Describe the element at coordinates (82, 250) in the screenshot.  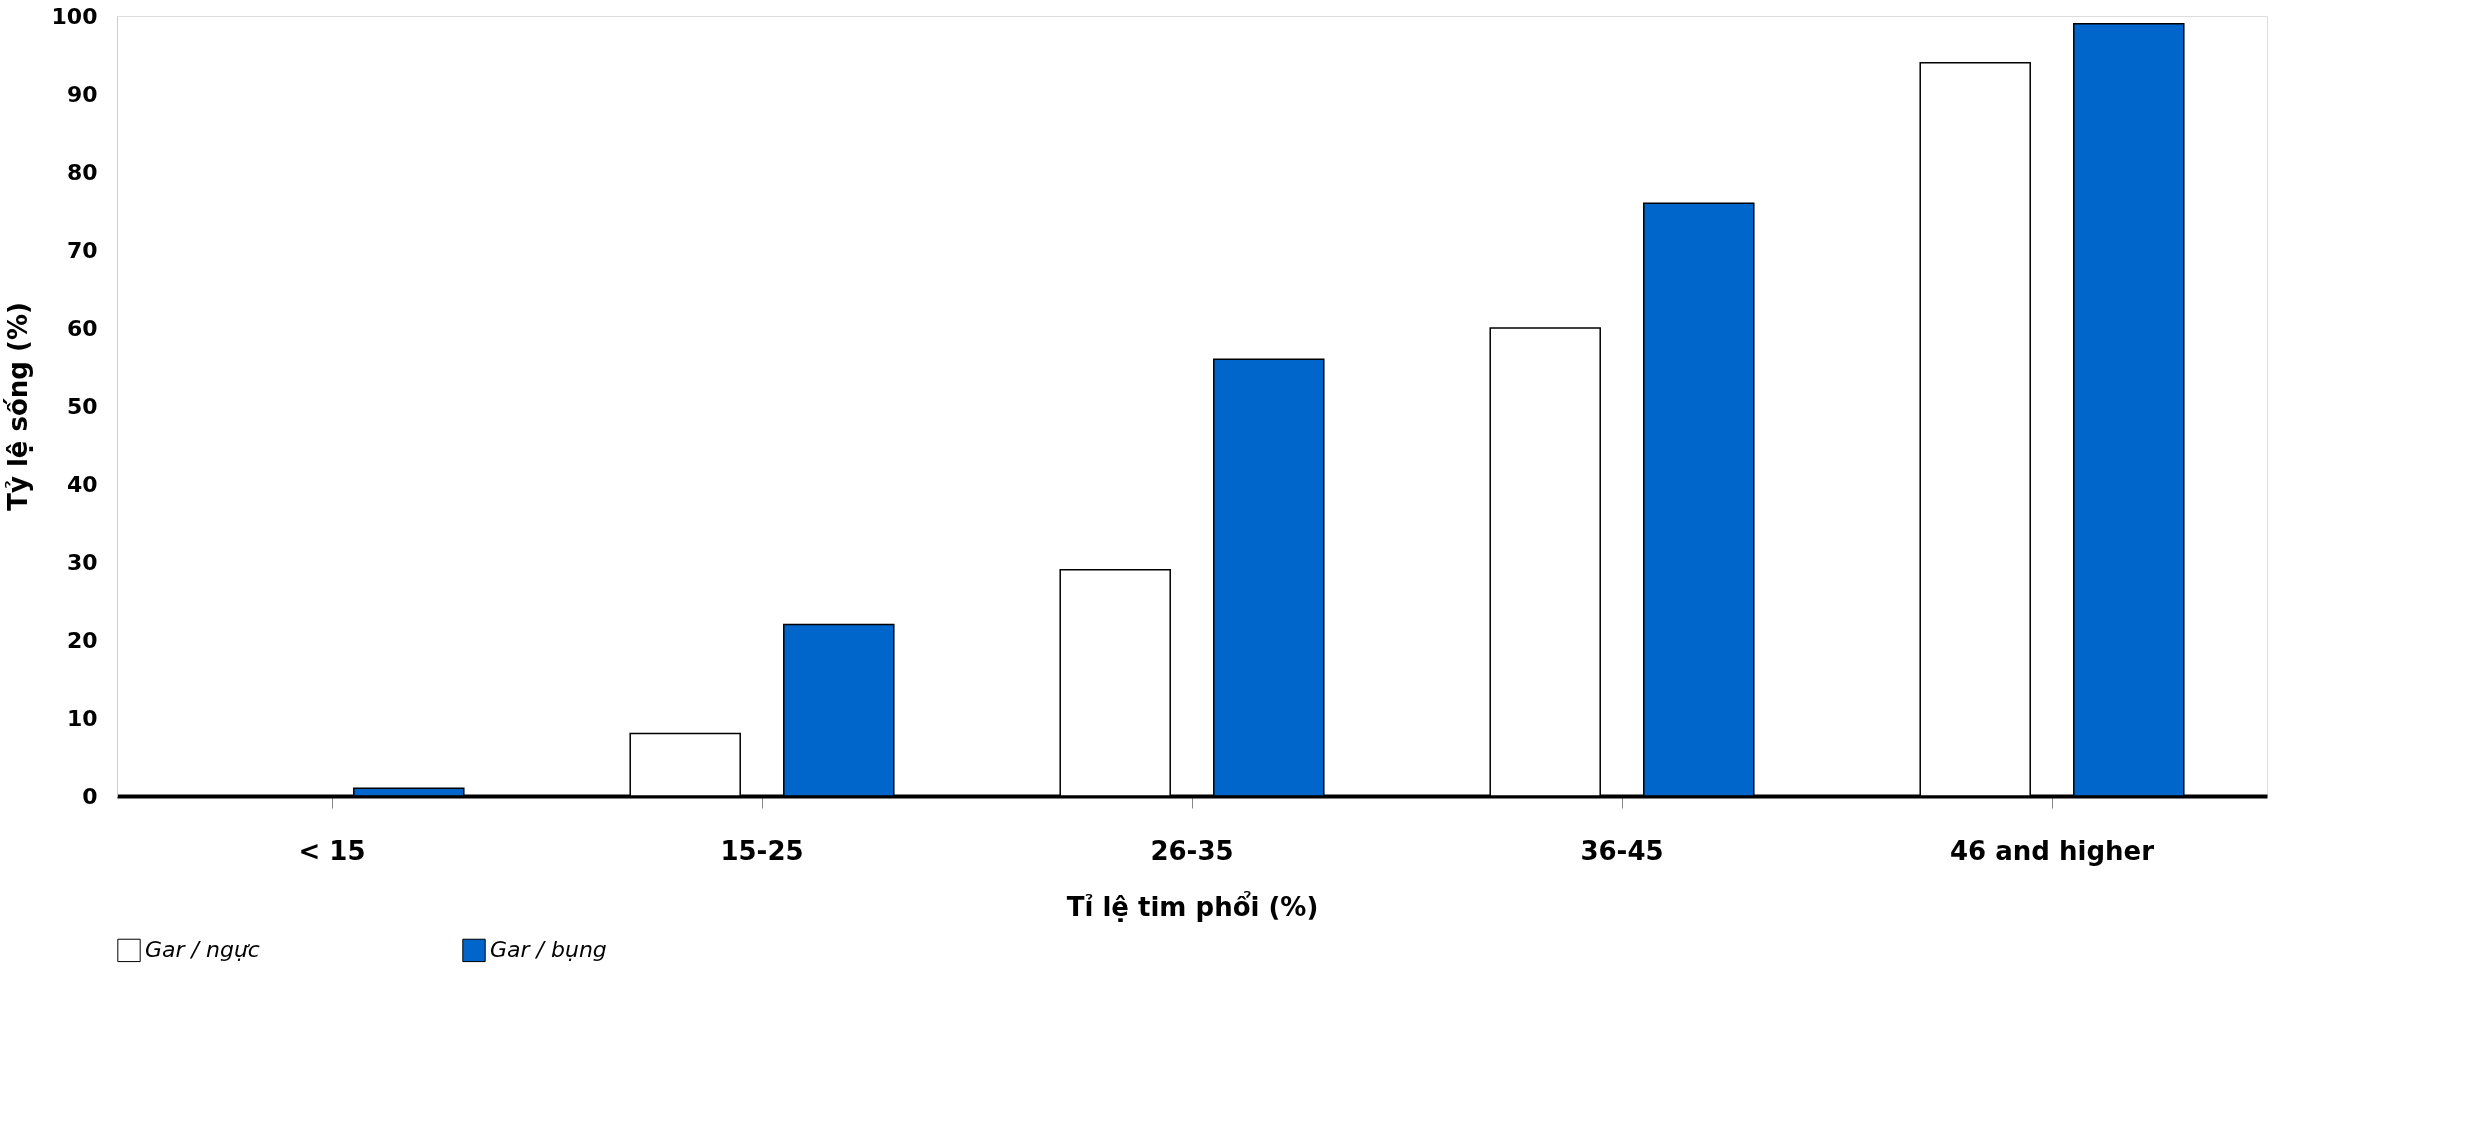
I see `y-tick-label: 70` at that location.